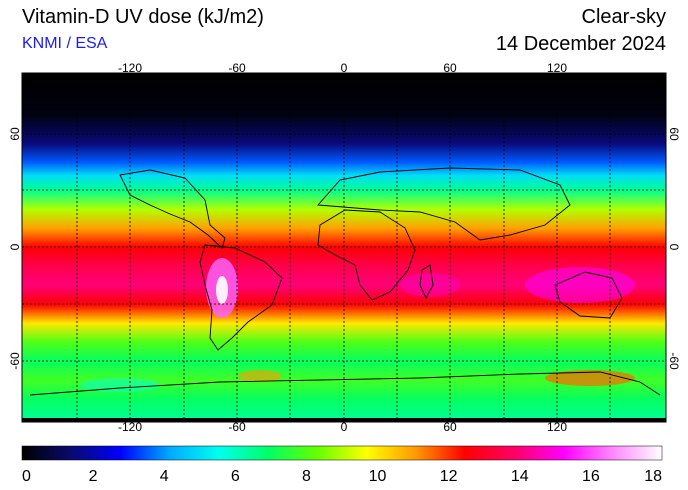  What do you see at coordinates (557, 427) in the screenshot?
I see `lon-tick-label-bottom: 120` at bounding box center [557, 427].